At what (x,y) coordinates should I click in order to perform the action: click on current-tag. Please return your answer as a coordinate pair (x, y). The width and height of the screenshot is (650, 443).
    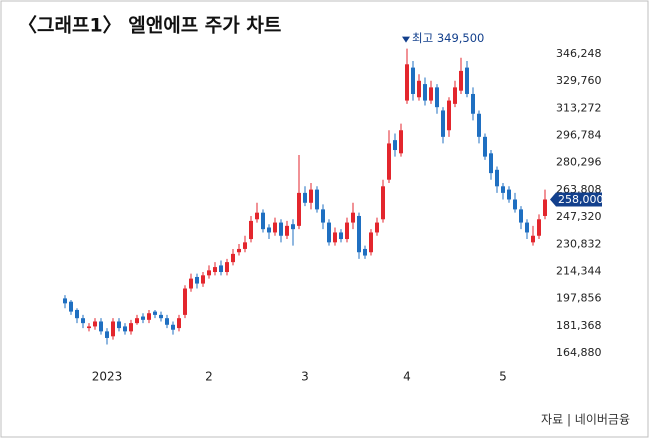
    Looking at the image, I should click on (576, 199).